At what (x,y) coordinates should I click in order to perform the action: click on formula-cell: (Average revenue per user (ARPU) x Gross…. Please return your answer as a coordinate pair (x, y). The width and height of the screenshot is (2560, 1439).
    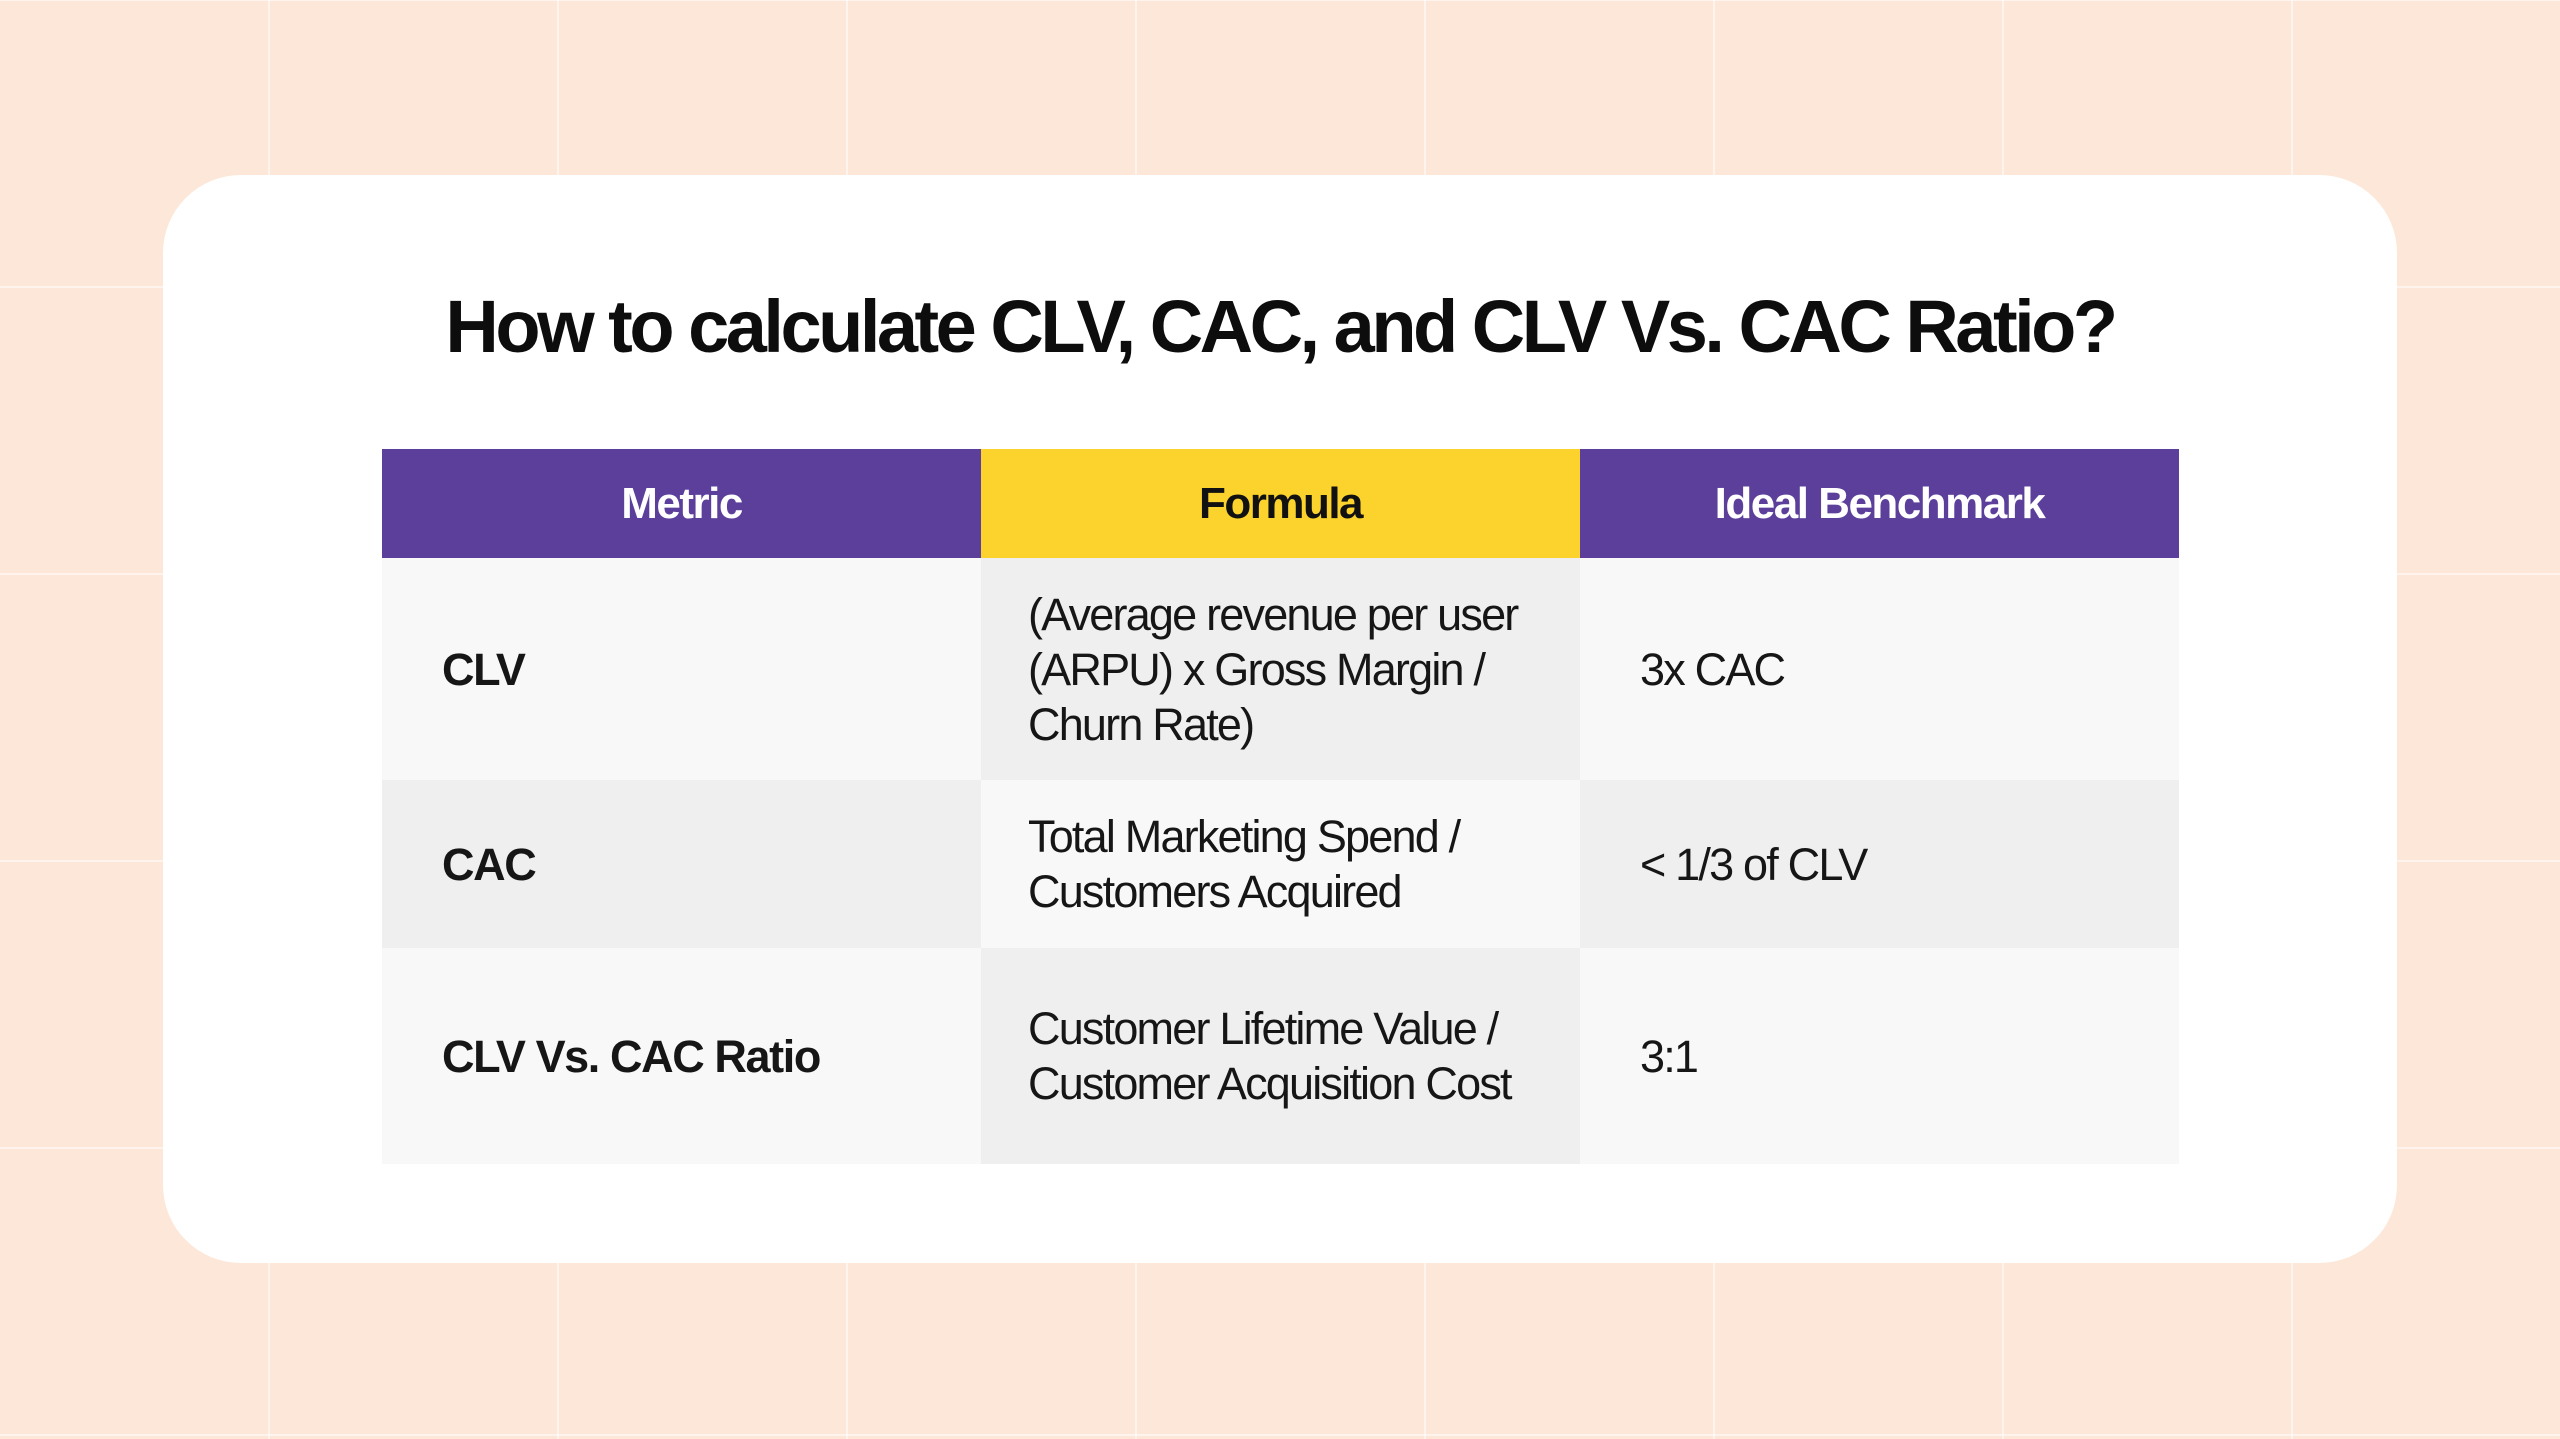
    Looking at the image, I should click on (1280, 669).